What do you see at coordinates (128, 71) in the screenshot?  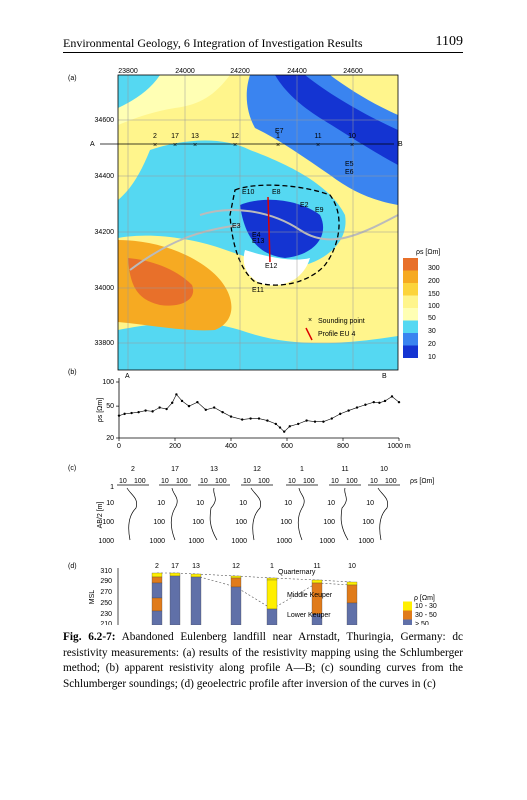 I see `map-x-tick: 23800` at bounding box center [128, 71].